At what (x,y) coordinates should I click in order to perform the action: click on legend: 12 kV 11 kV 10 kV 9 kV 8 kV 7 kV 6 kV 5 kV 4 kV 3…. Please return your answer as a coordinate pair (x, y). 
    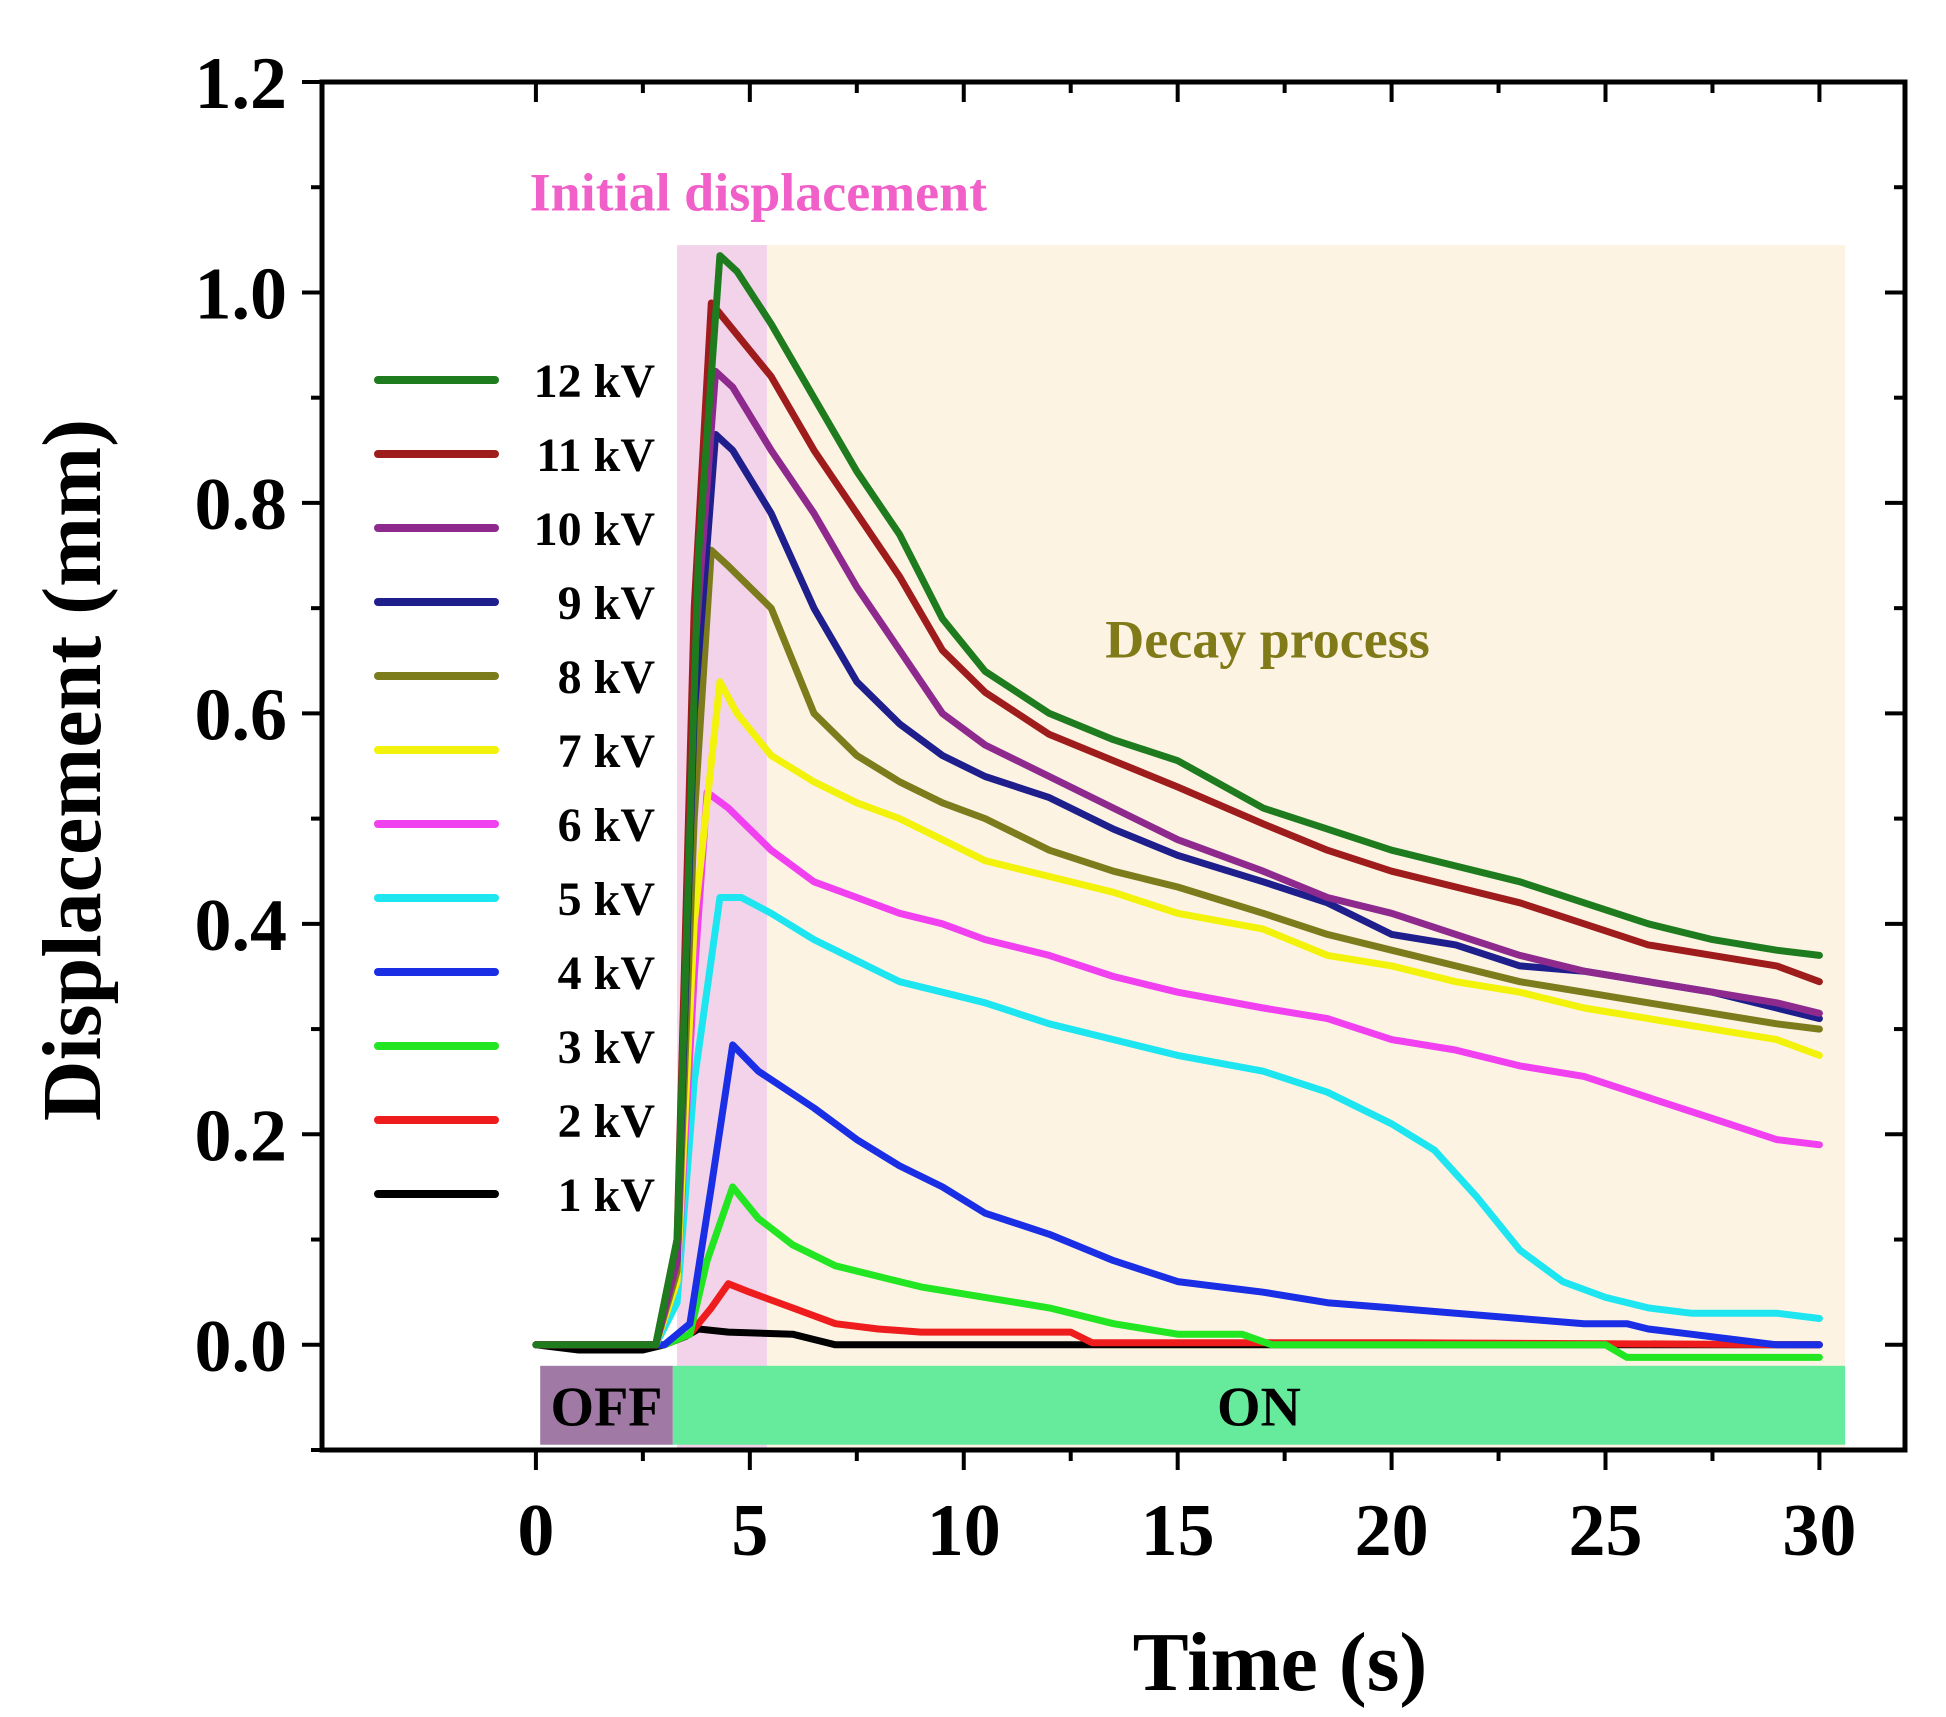
    Looking at the image, I should click on (515, 788).